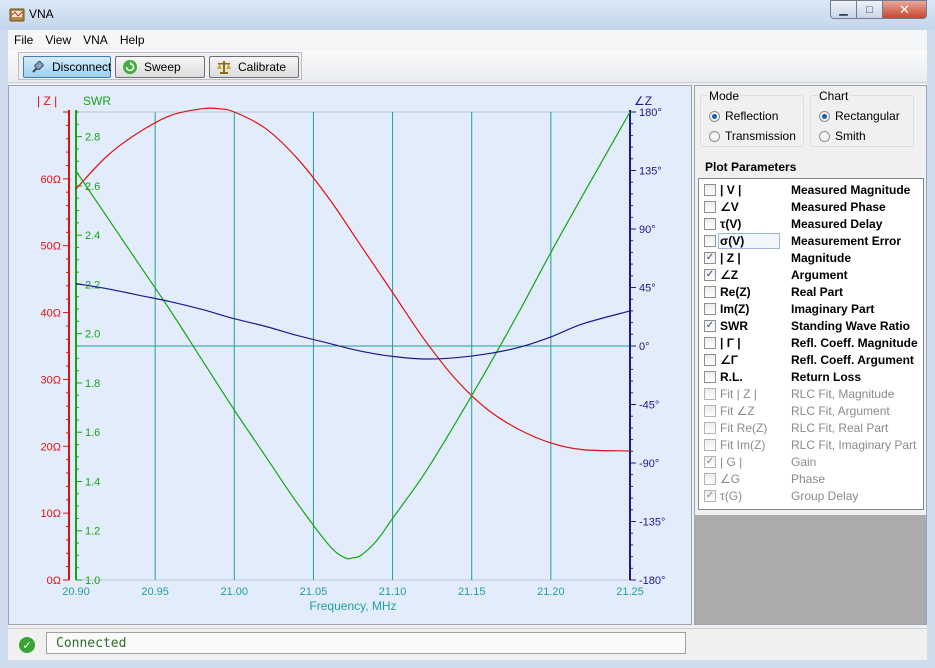  What do you see at coordinates (51, 180) in the screenshot?
I see `z-tick-label: 60Ω` at bounding box center [51, 180].